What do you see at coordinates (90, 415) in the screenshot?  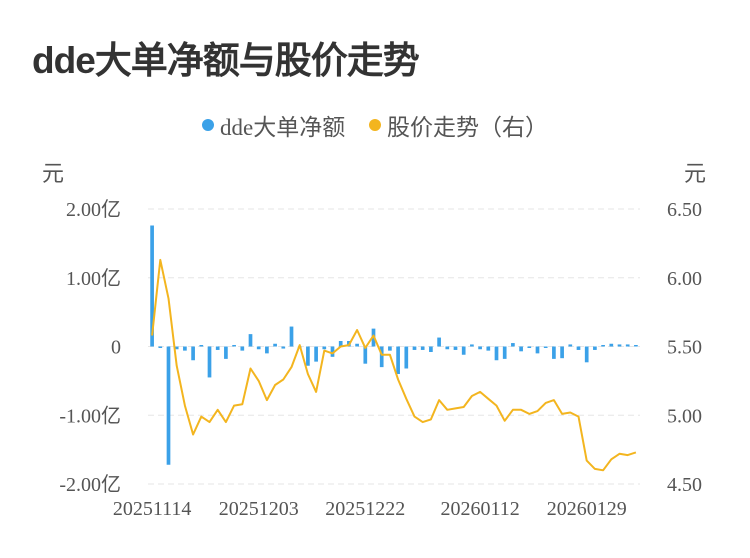 I see `left-axis-tick-label: -1.00亿` at bounding box center [90, 415].